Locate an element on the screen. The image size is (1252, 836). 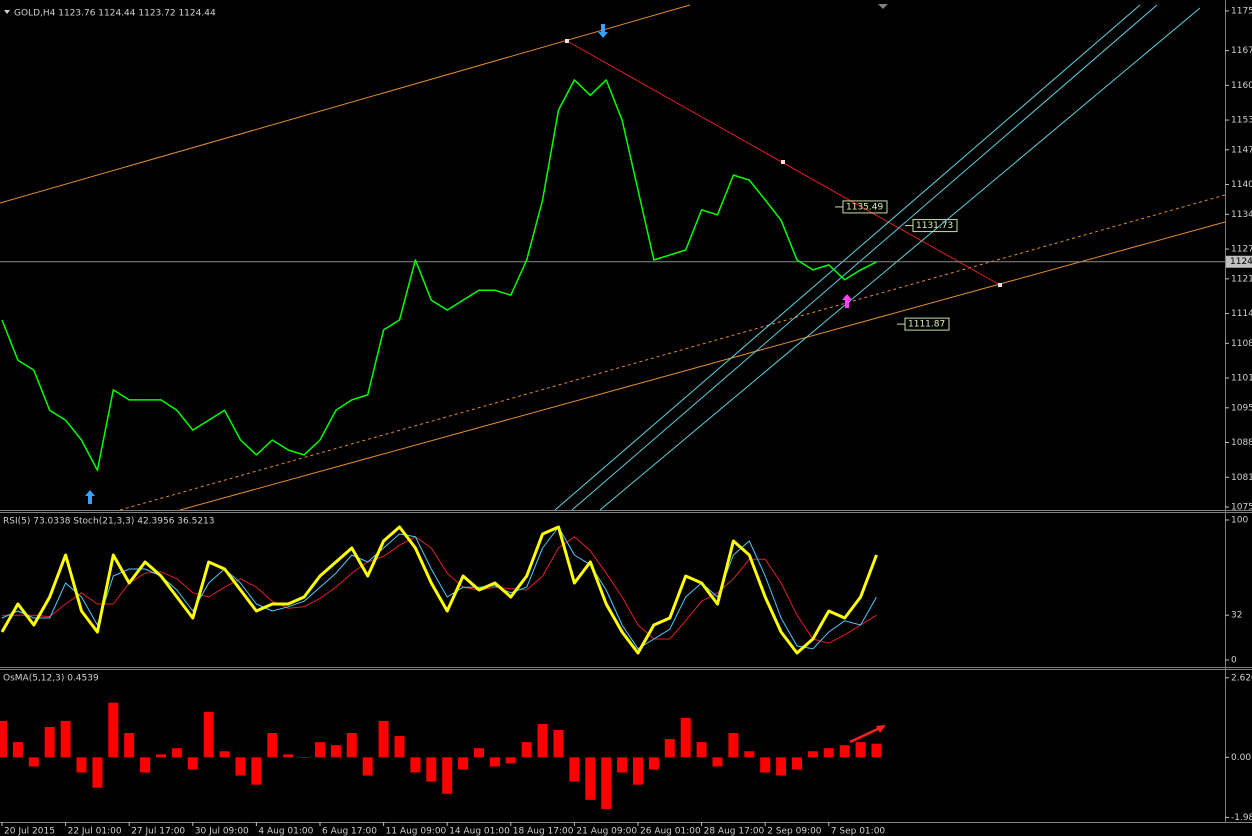
current-price-box is located at coordinates (1239, 261).